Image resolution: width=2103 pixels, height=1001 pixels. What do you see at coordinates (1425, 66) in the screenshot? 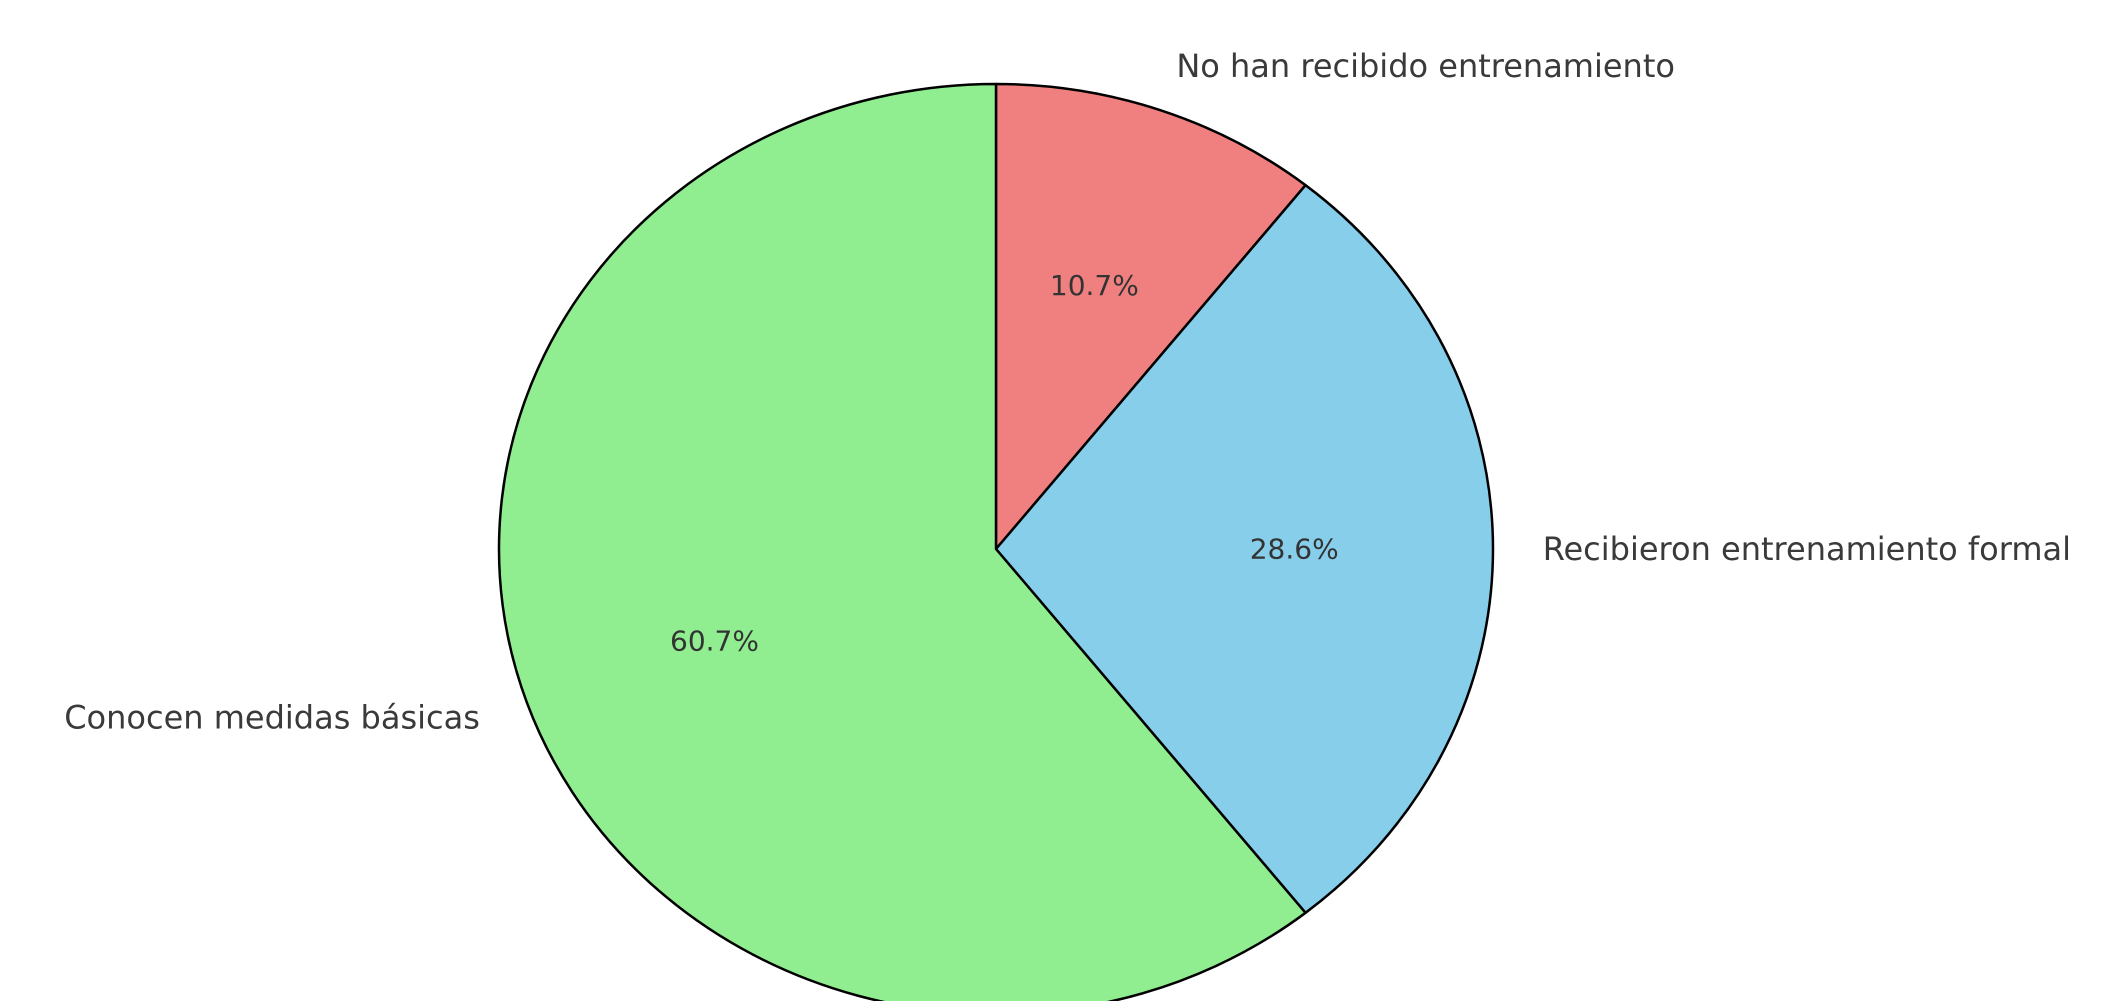
I see `slice-category-label: No han recibido entrenamiento` at bounding box center [1425, 66].